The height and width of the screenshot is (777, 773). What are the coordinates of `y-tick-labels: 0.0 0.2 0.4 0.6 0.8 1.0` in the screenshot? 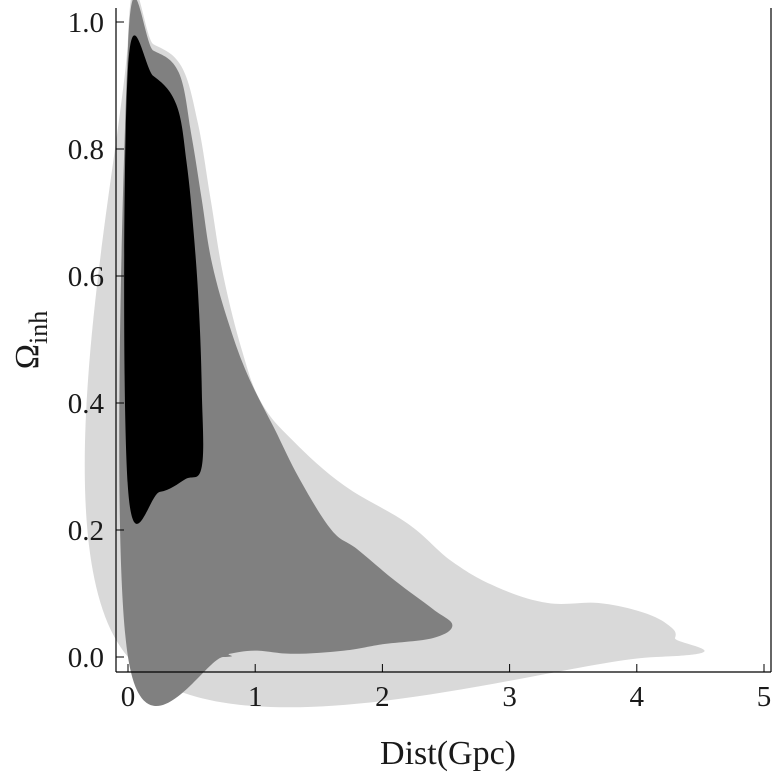 It's located at (86, 340).